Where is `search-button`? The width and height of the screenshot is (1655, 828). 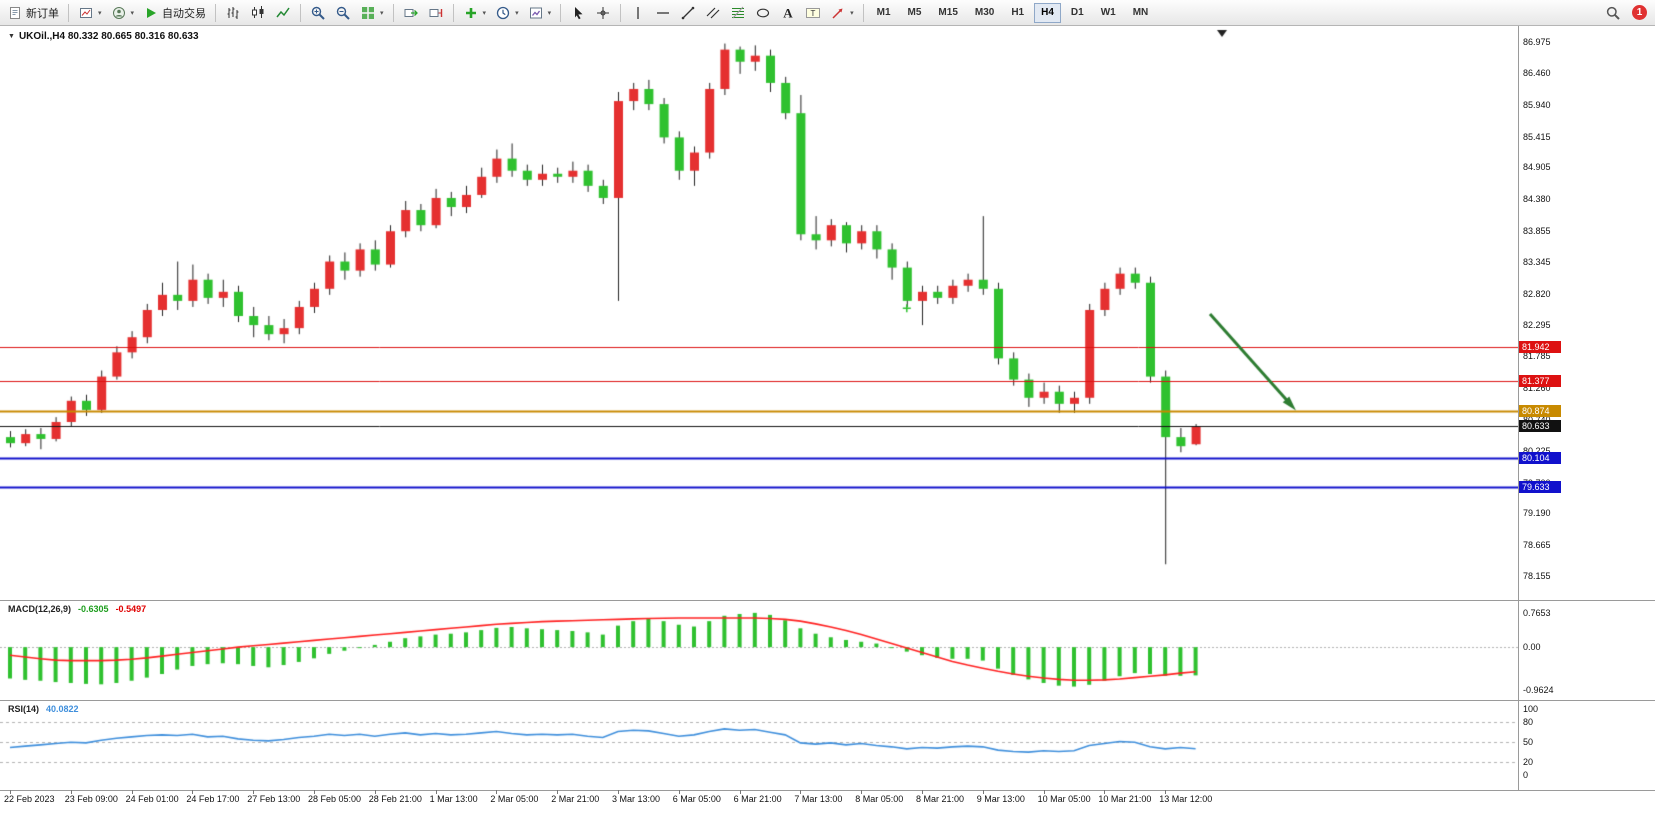
search-button is located at coordinates (1613, 13).